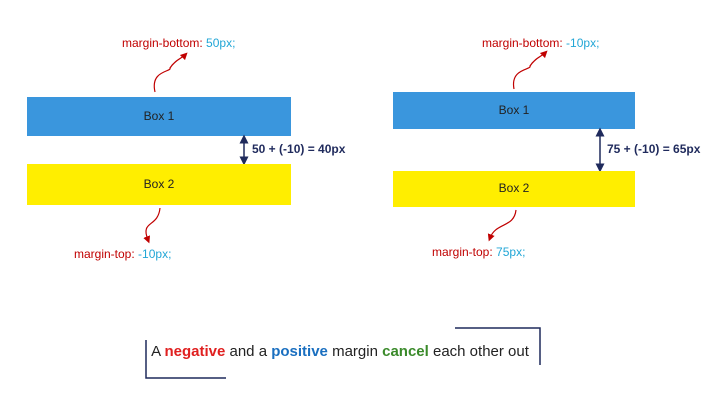 Image resolution: width=720 pixels, height=406 pixels. Describe the element at coordinates (481, 351) in the screenshot. I see `text-part: each other out` at that location.